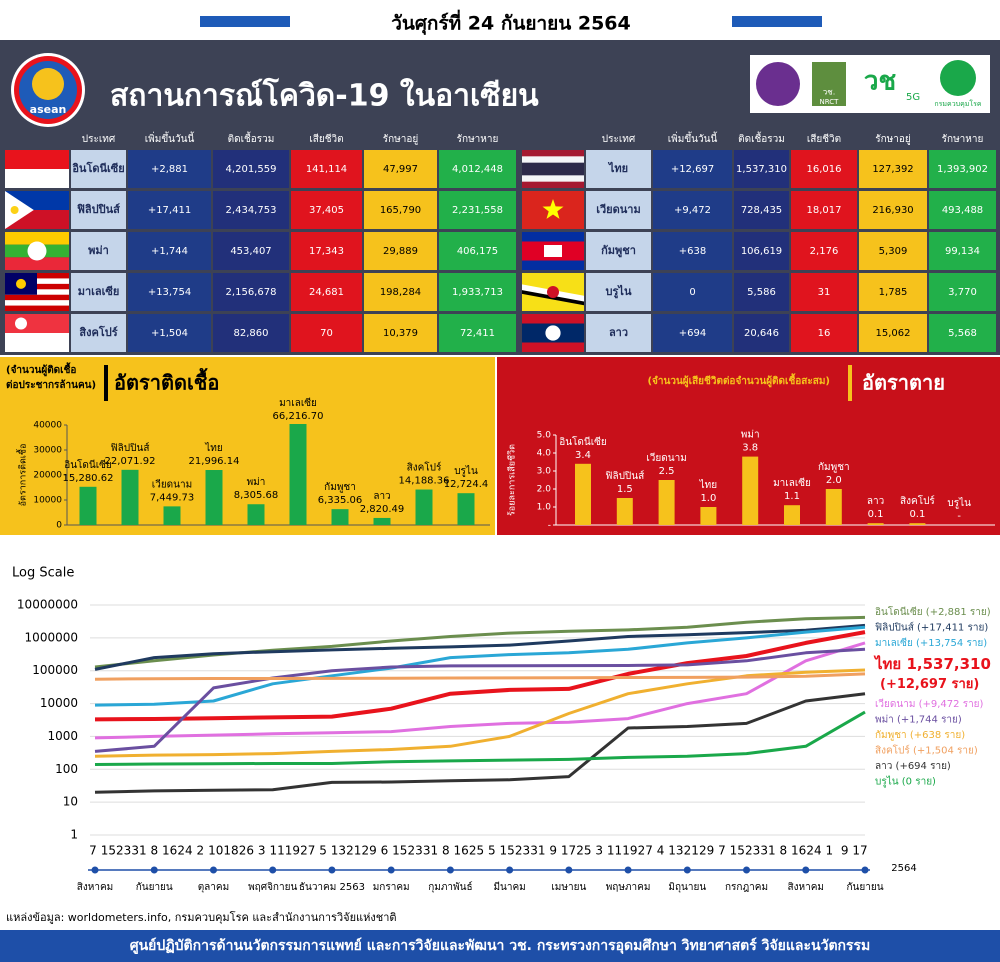 Image resolution: width=1000 pixels, height=962 pixels. Describe the element at coordinates (74, 835) in the screenshot. I see `y-tick-label: 1` at that location.